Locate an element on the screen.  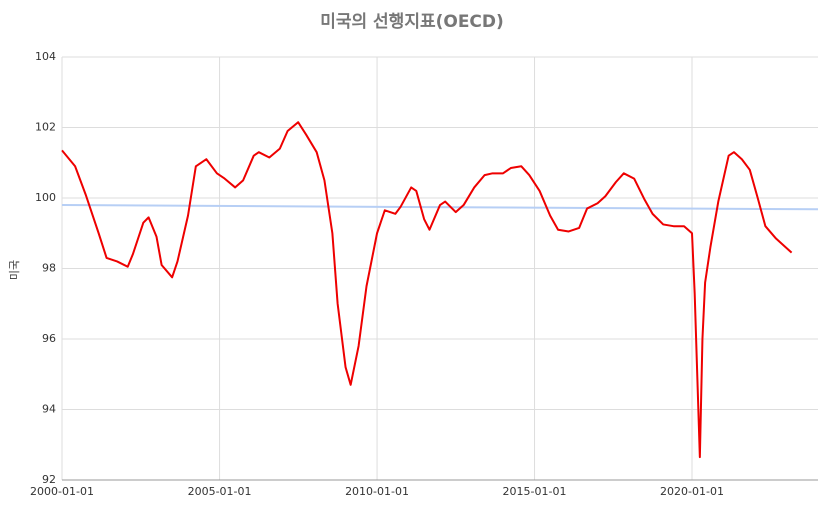
y-tick-label: 102 is located at coordinates (45, 127).